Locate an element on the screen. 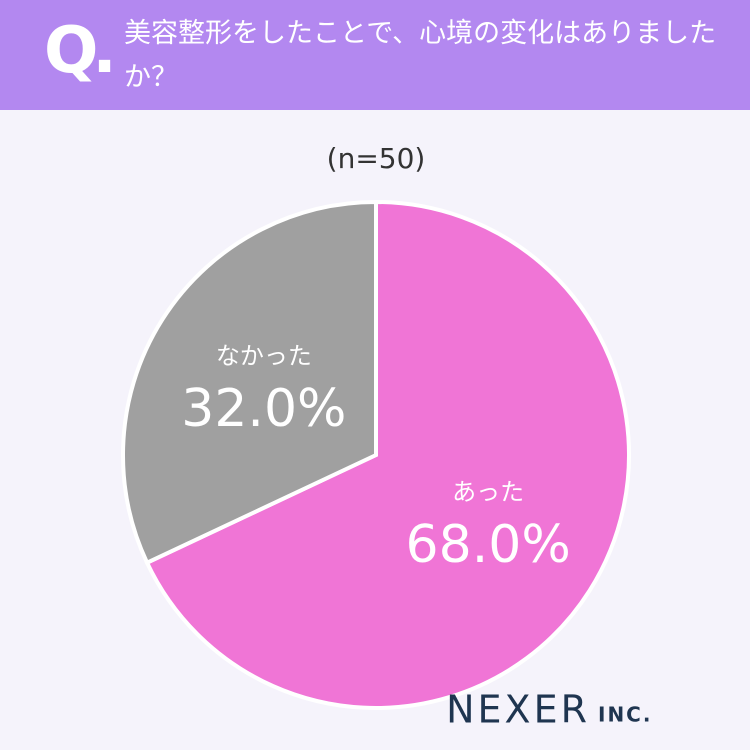  logo: NEXER is located at coordinates (518, 710).